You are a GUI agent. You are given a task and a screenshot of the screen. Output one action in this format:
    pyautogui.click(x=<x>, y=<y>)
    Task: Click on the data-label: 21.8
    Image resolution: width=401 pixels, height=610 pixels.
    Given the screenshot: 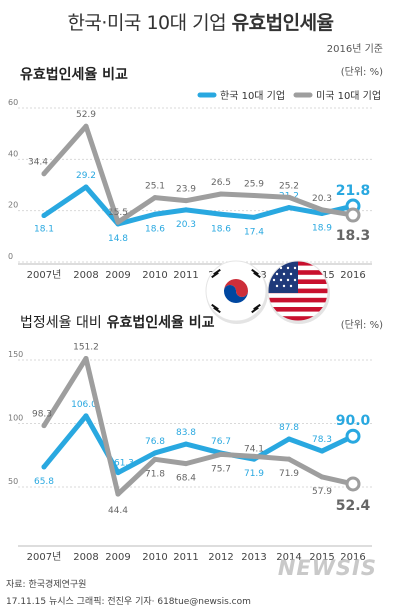 What is the action you would take?
    pyautogui.click(x=353, y=191)
    